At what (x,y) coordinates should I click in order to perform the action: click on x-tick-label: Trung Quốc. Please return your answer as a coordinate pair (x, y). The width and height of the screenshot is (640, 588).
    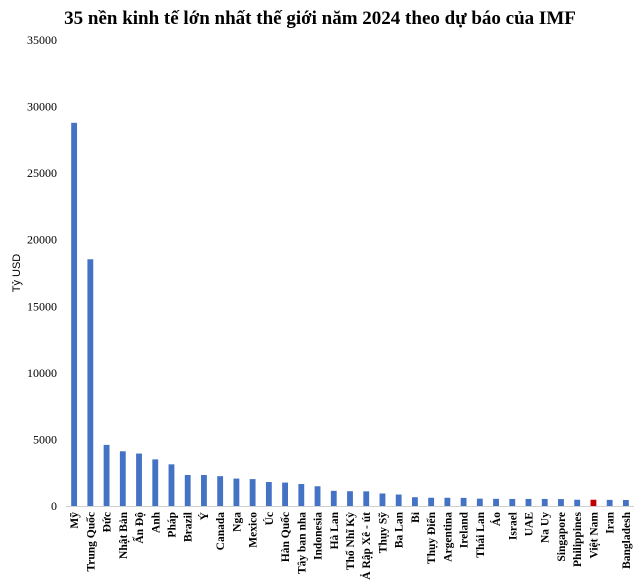
    Looking at the image, I should click on (90, 542).